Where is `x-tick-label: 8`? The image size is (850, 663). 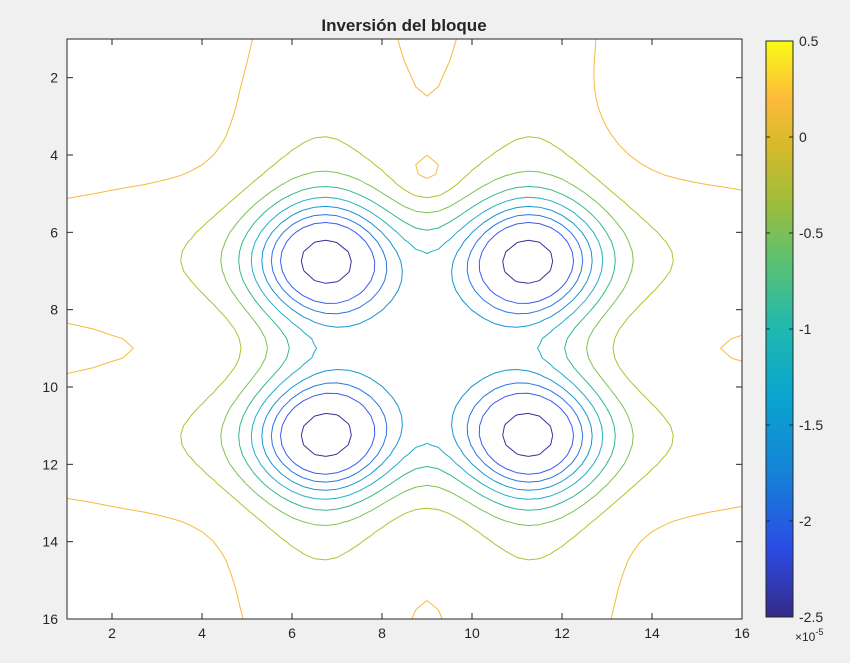
x-tick-label: 8 is located at coordinates (382, 633).